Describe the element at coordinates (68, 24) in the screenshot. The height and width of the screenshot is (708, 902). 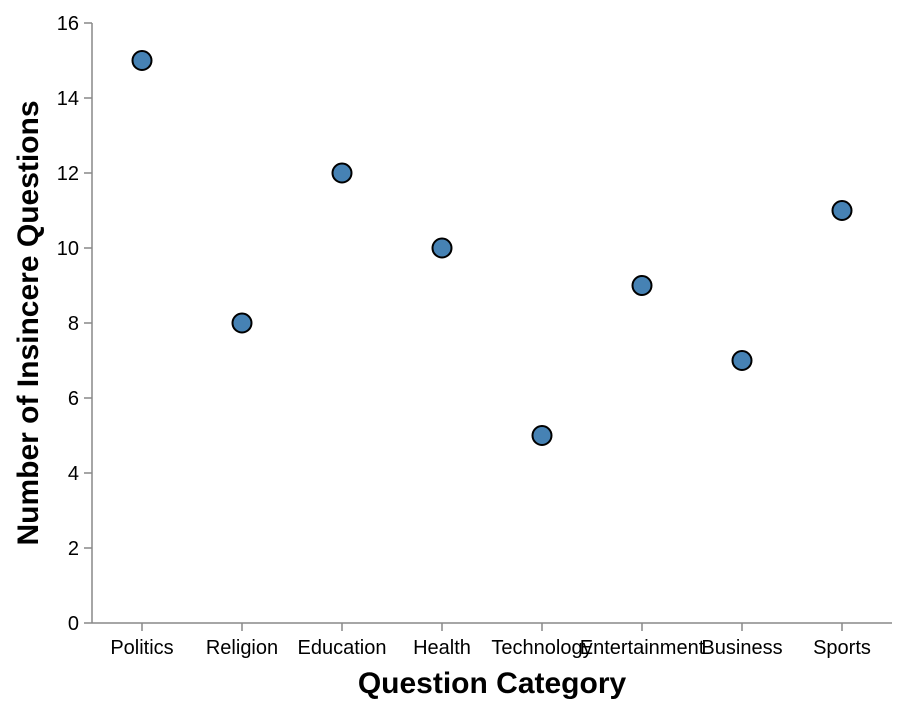
I see `y-tick-label: 16` at that location.